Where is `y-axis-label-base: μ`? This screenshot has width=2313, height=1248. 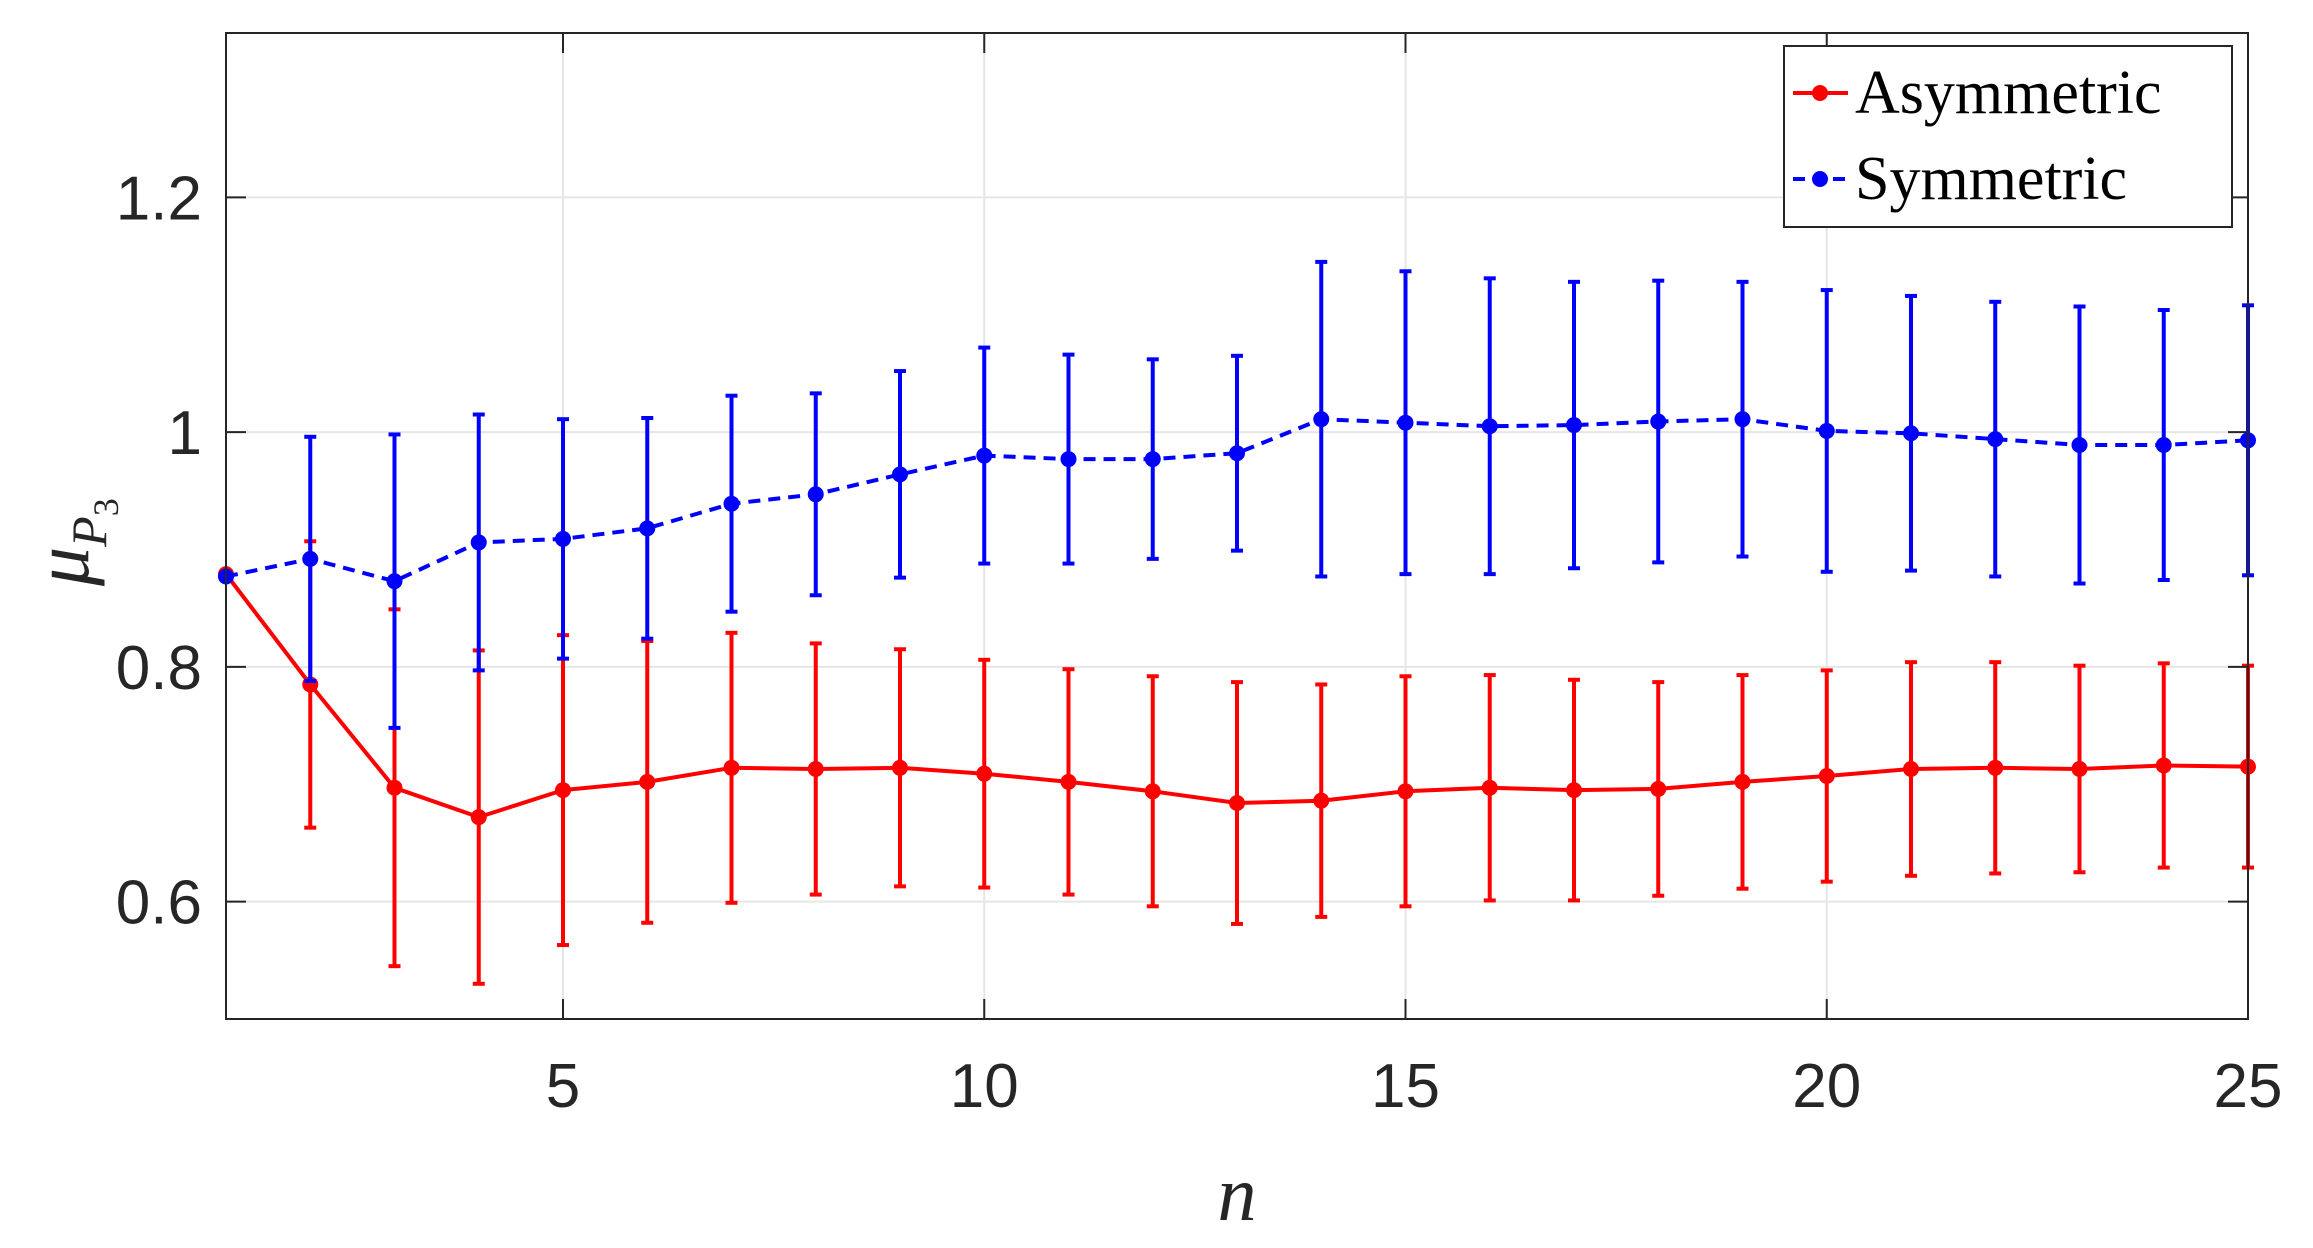 y-axis-label-base: μ is located at coordinates (61, 567).